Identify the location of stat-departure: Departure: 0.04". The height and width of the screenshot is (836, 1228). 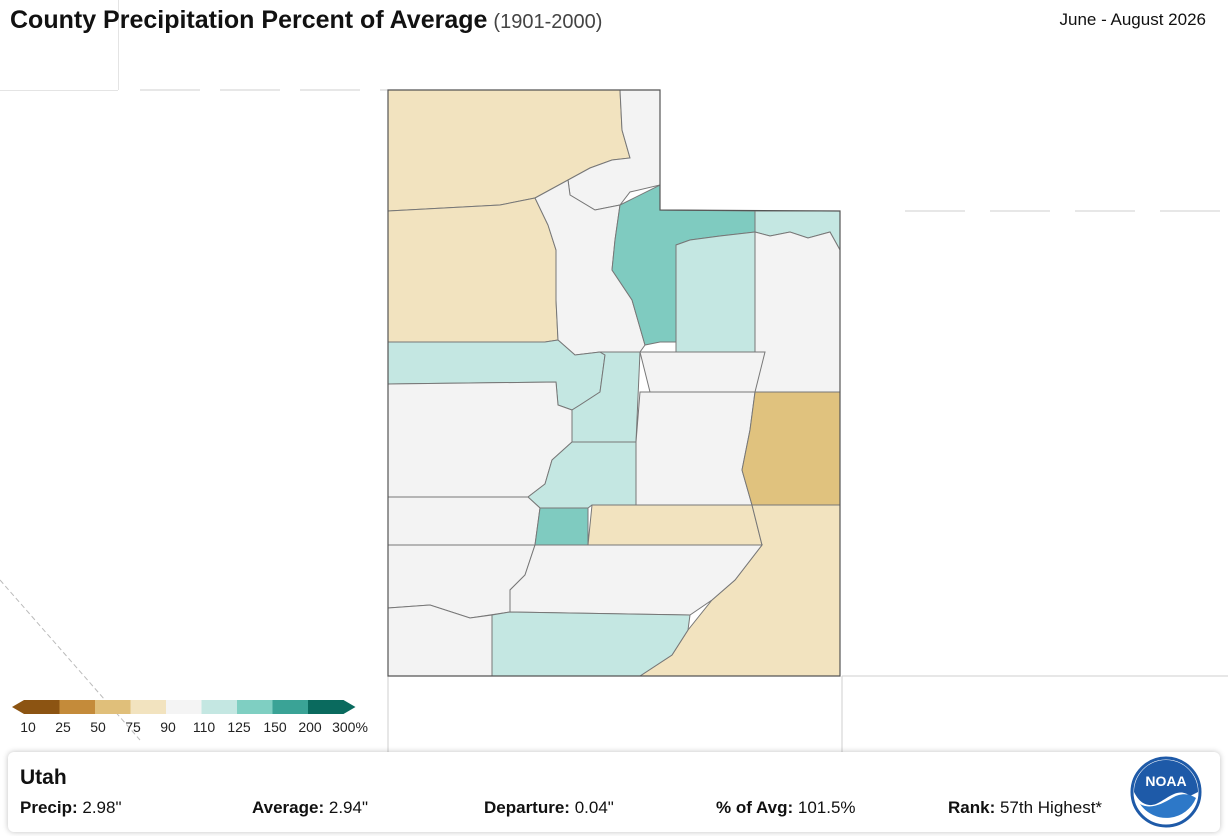
(549, 808).